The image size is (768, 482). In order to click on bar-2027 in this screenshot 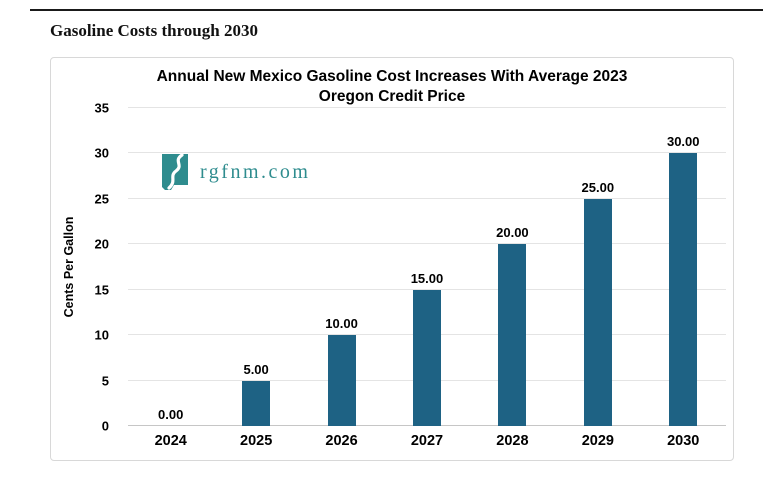, I will do `click(426, 357)`.